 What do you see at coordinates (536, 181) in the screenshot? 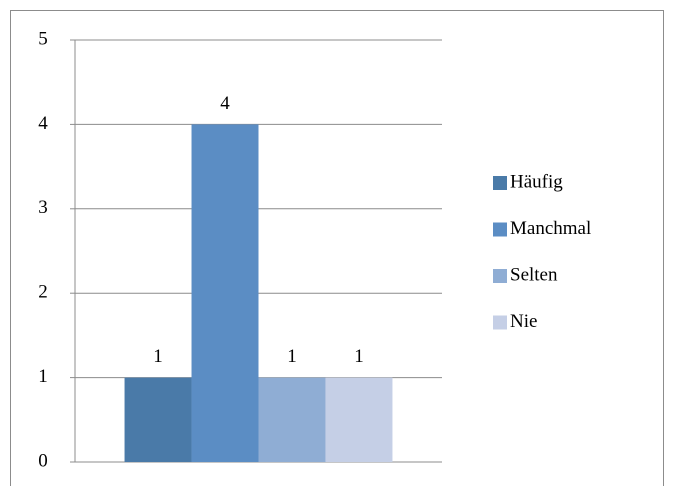
I see `legend-label: Häufig` at bounding box center [536, 181].